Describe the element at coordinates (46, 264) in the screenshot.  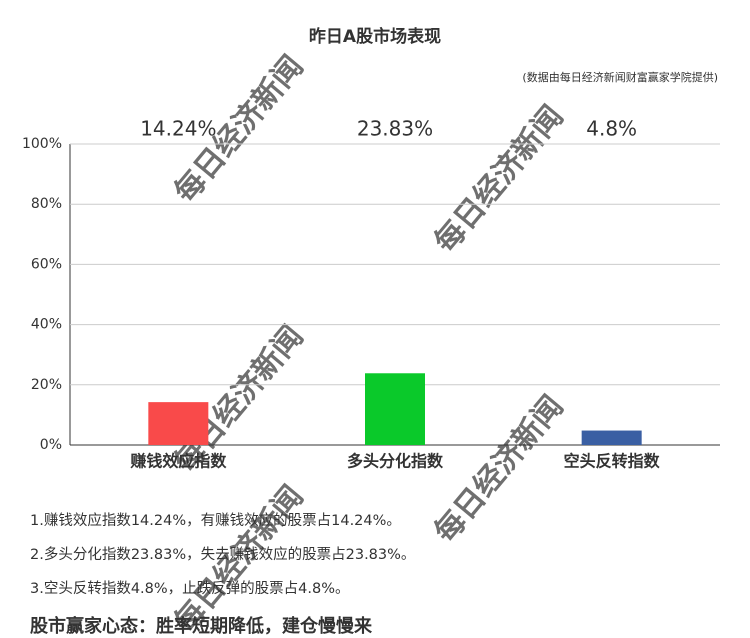
I see `y-tick-label: 60%` at that location.